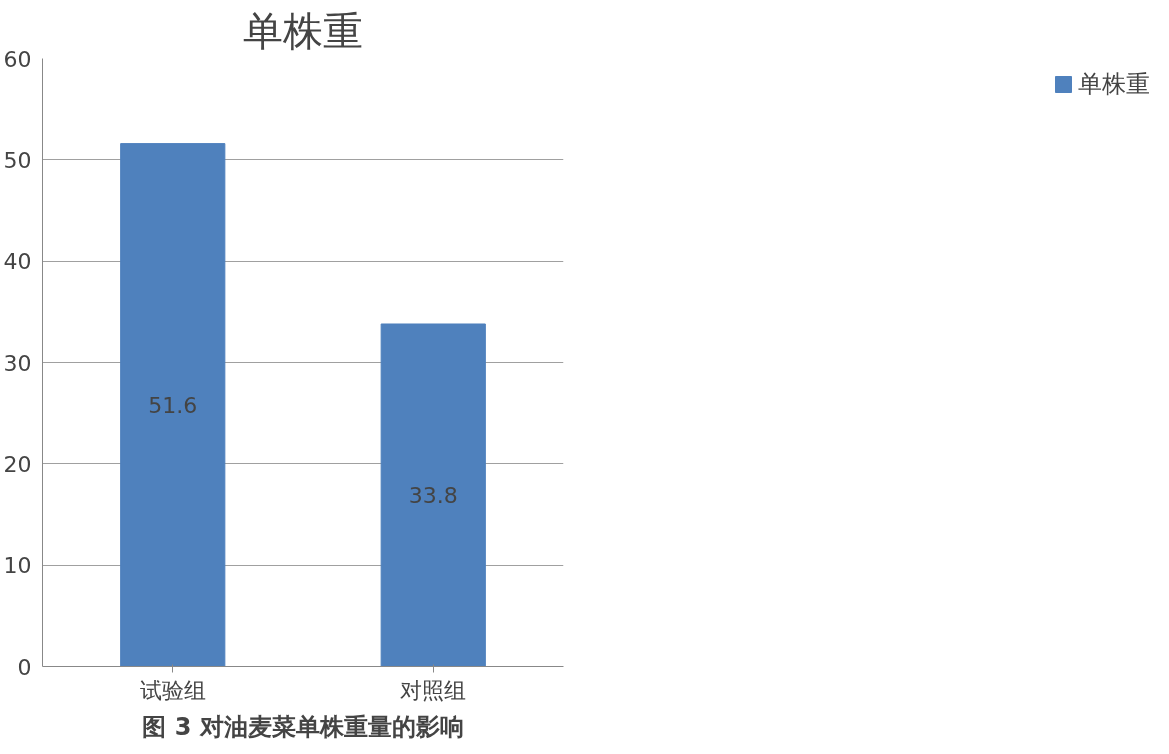 This screenshot has width=1169, height=754. I want to click on data-label: 51.6, so click(173, 406).